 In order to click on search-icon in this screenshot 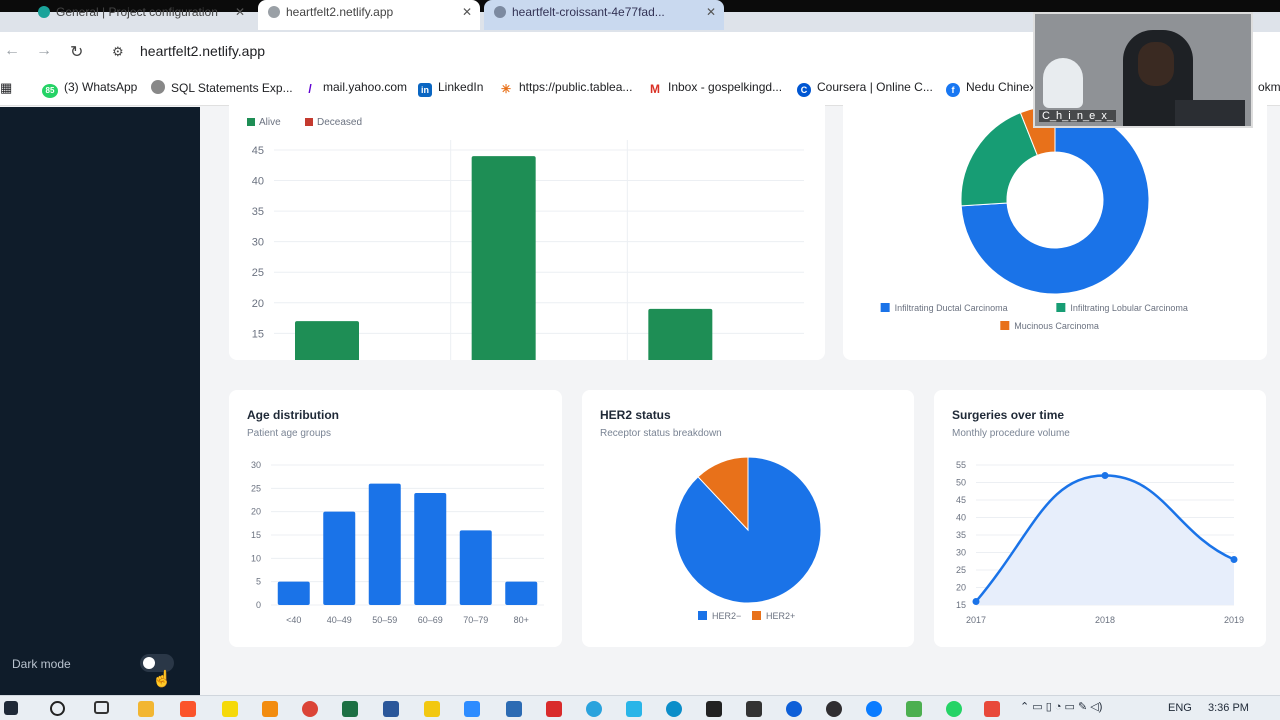, I will do `click(57, 708)`.